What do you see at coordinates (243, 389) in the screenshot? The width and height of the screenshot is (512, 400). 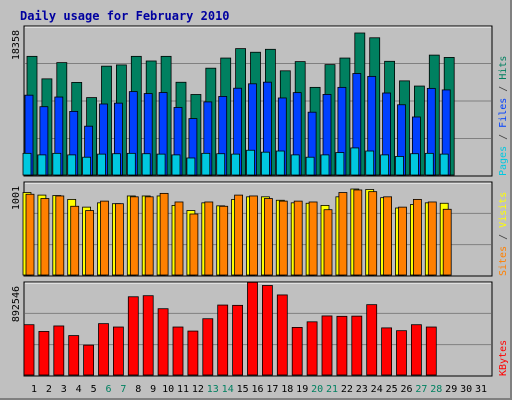 I see `day-label-15: 15` at bounding box center [243, 389].